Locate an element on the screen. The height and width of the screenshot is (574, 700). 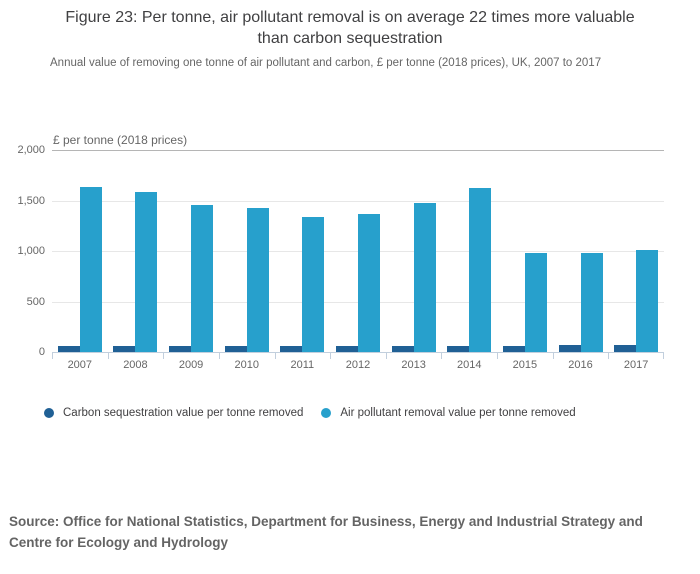
x-tick-label-2007: 2007 is located at coordinates (80, 365).